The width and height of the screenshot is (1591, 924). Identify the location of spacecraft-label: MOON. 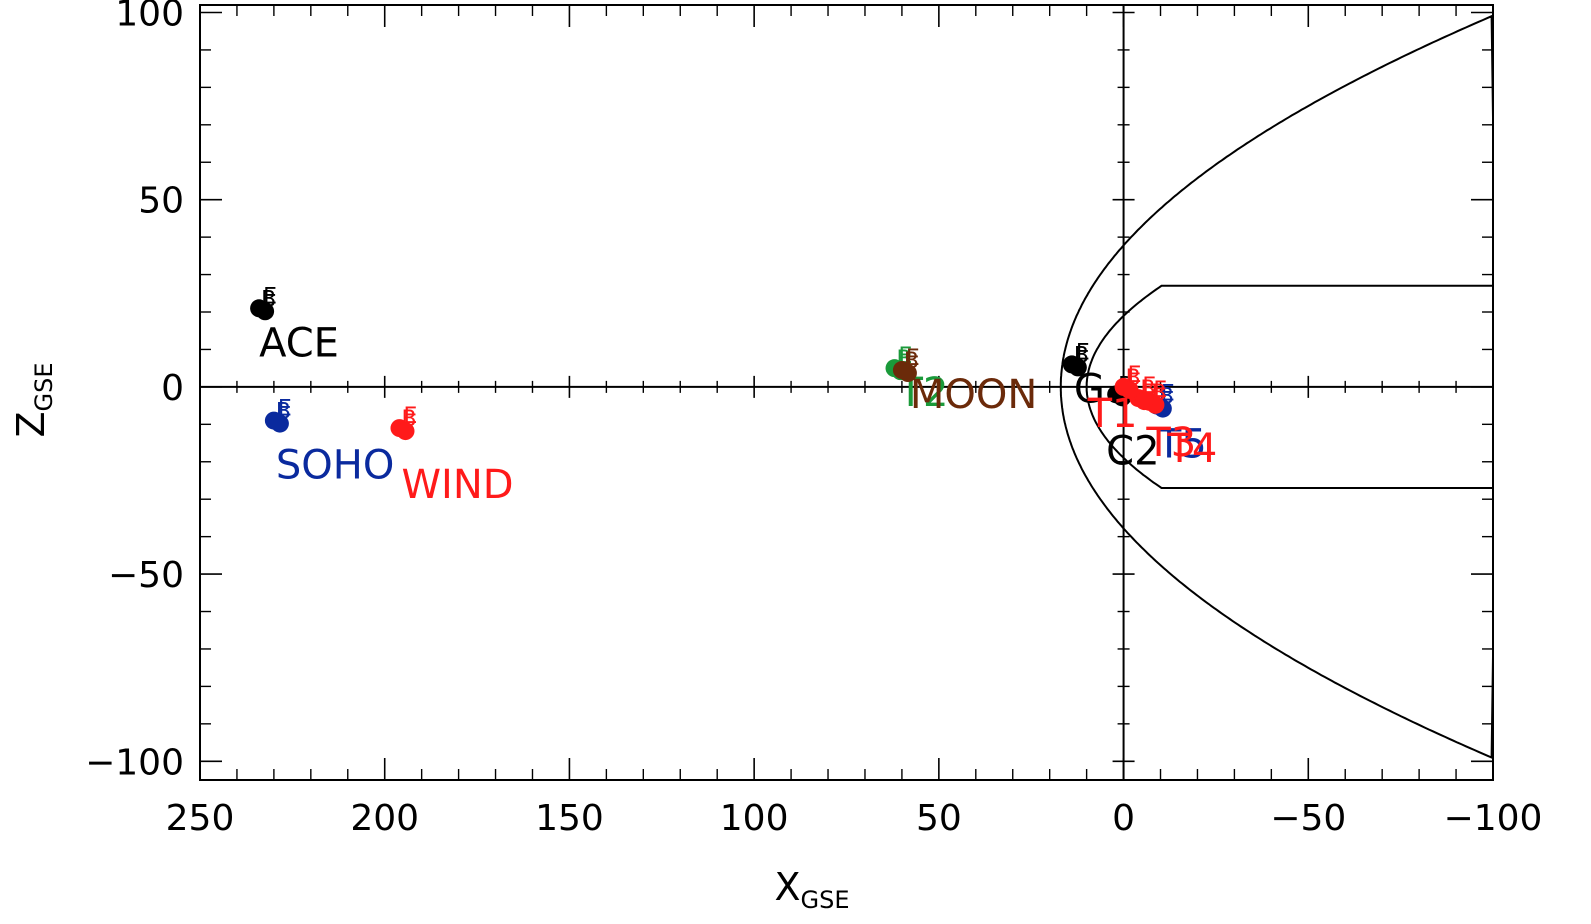
(973, 395).